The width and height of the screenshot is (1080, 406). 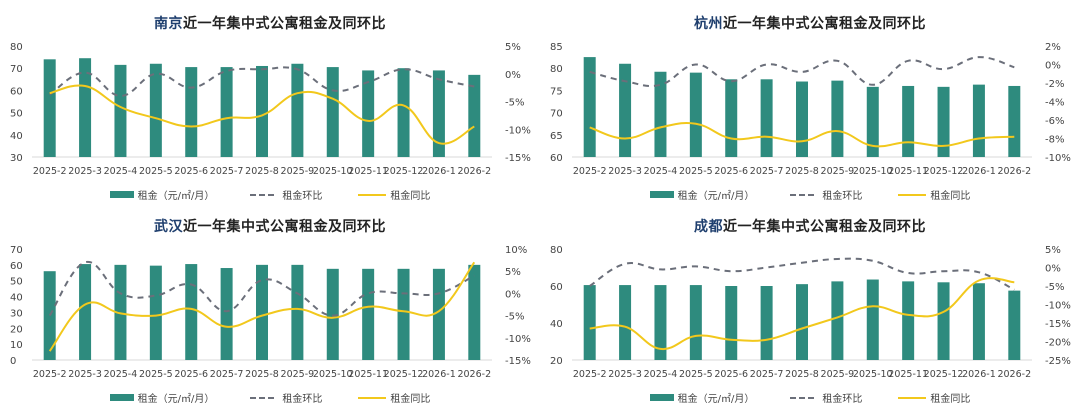 What do you see at coordinates (518, 158) in the screenshot?
I see `right-axis-tick-label: -15%` at bounding box center [518, 158].